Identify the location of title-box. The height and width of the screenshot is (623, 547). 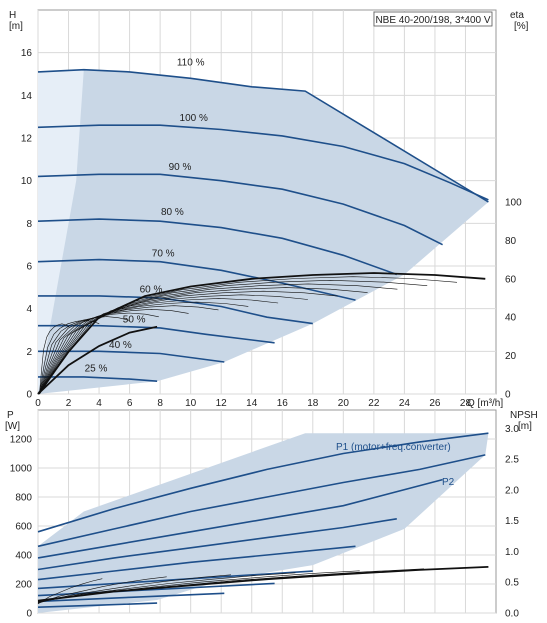
(433, 19).